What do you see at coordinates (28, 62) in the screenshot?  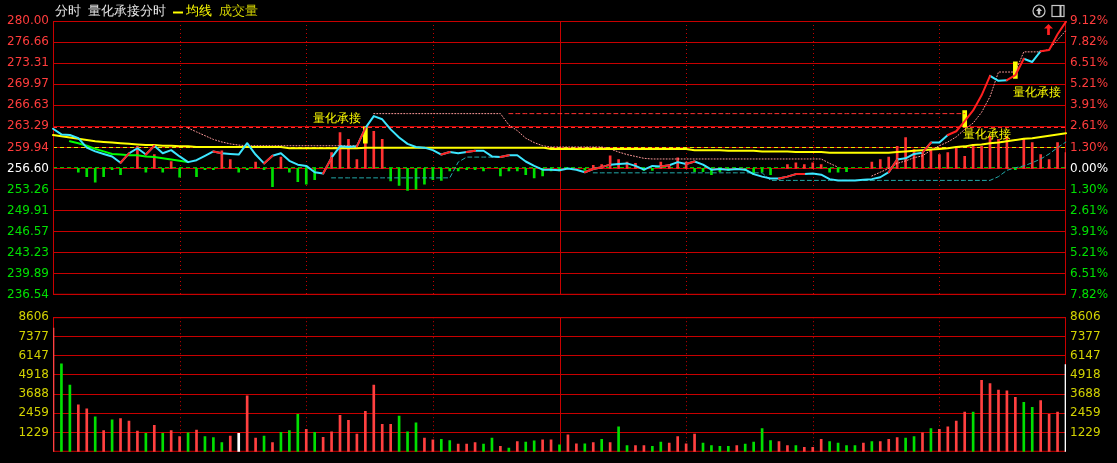 I see `y-tick-label: 273.31` at bounding box center [28, 62].